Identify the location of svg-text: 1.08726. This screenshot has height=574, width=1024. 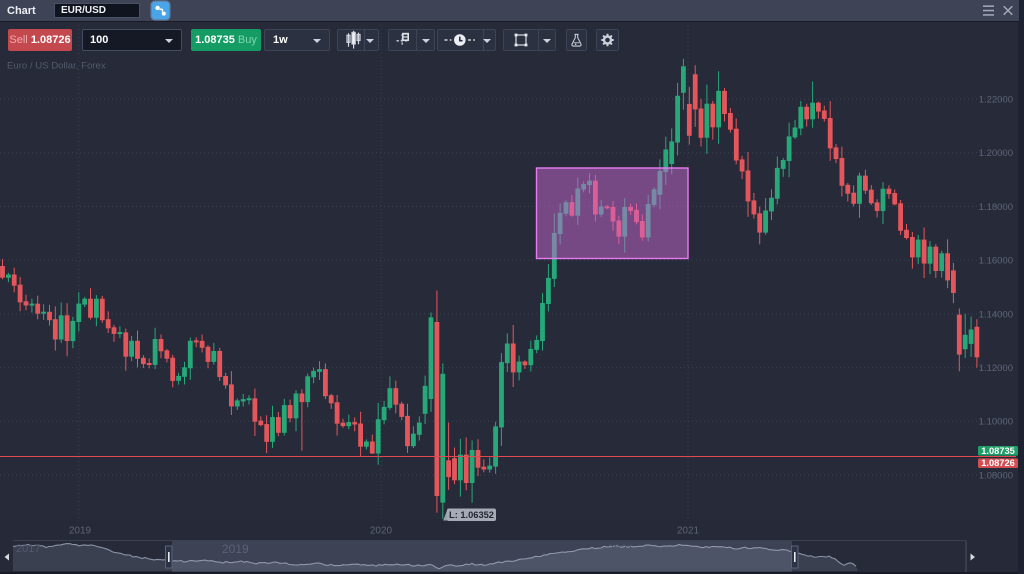
(998, 463).